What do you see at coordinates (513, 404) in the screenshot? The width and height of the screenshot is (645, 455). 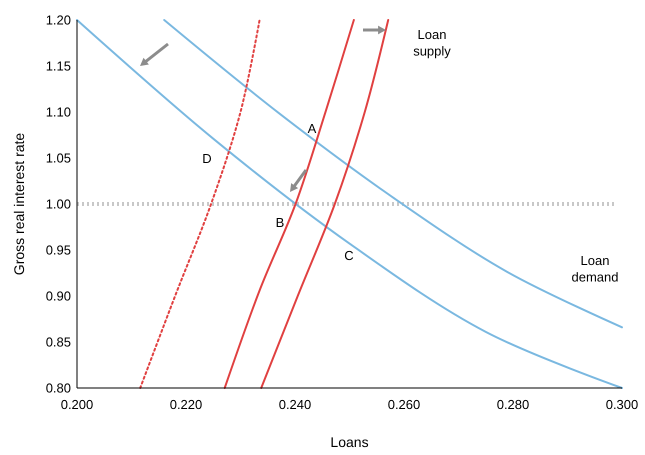 I see `x-tick-label: 0.280` at bounding box center [513, 404].